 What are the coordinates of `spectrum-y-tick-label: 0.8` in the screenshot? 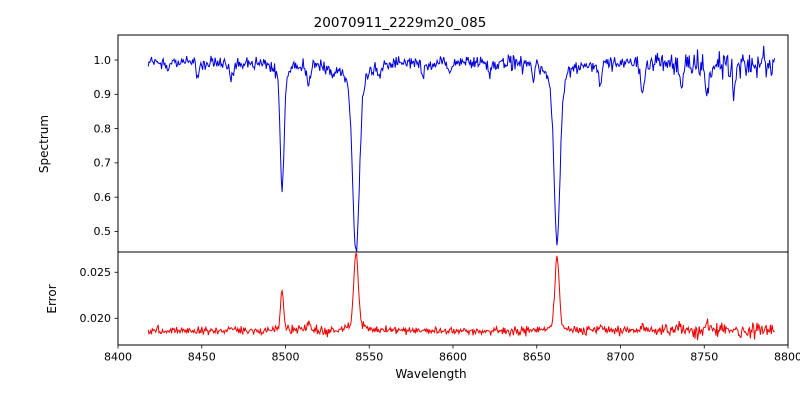 It's located at (103, 128).